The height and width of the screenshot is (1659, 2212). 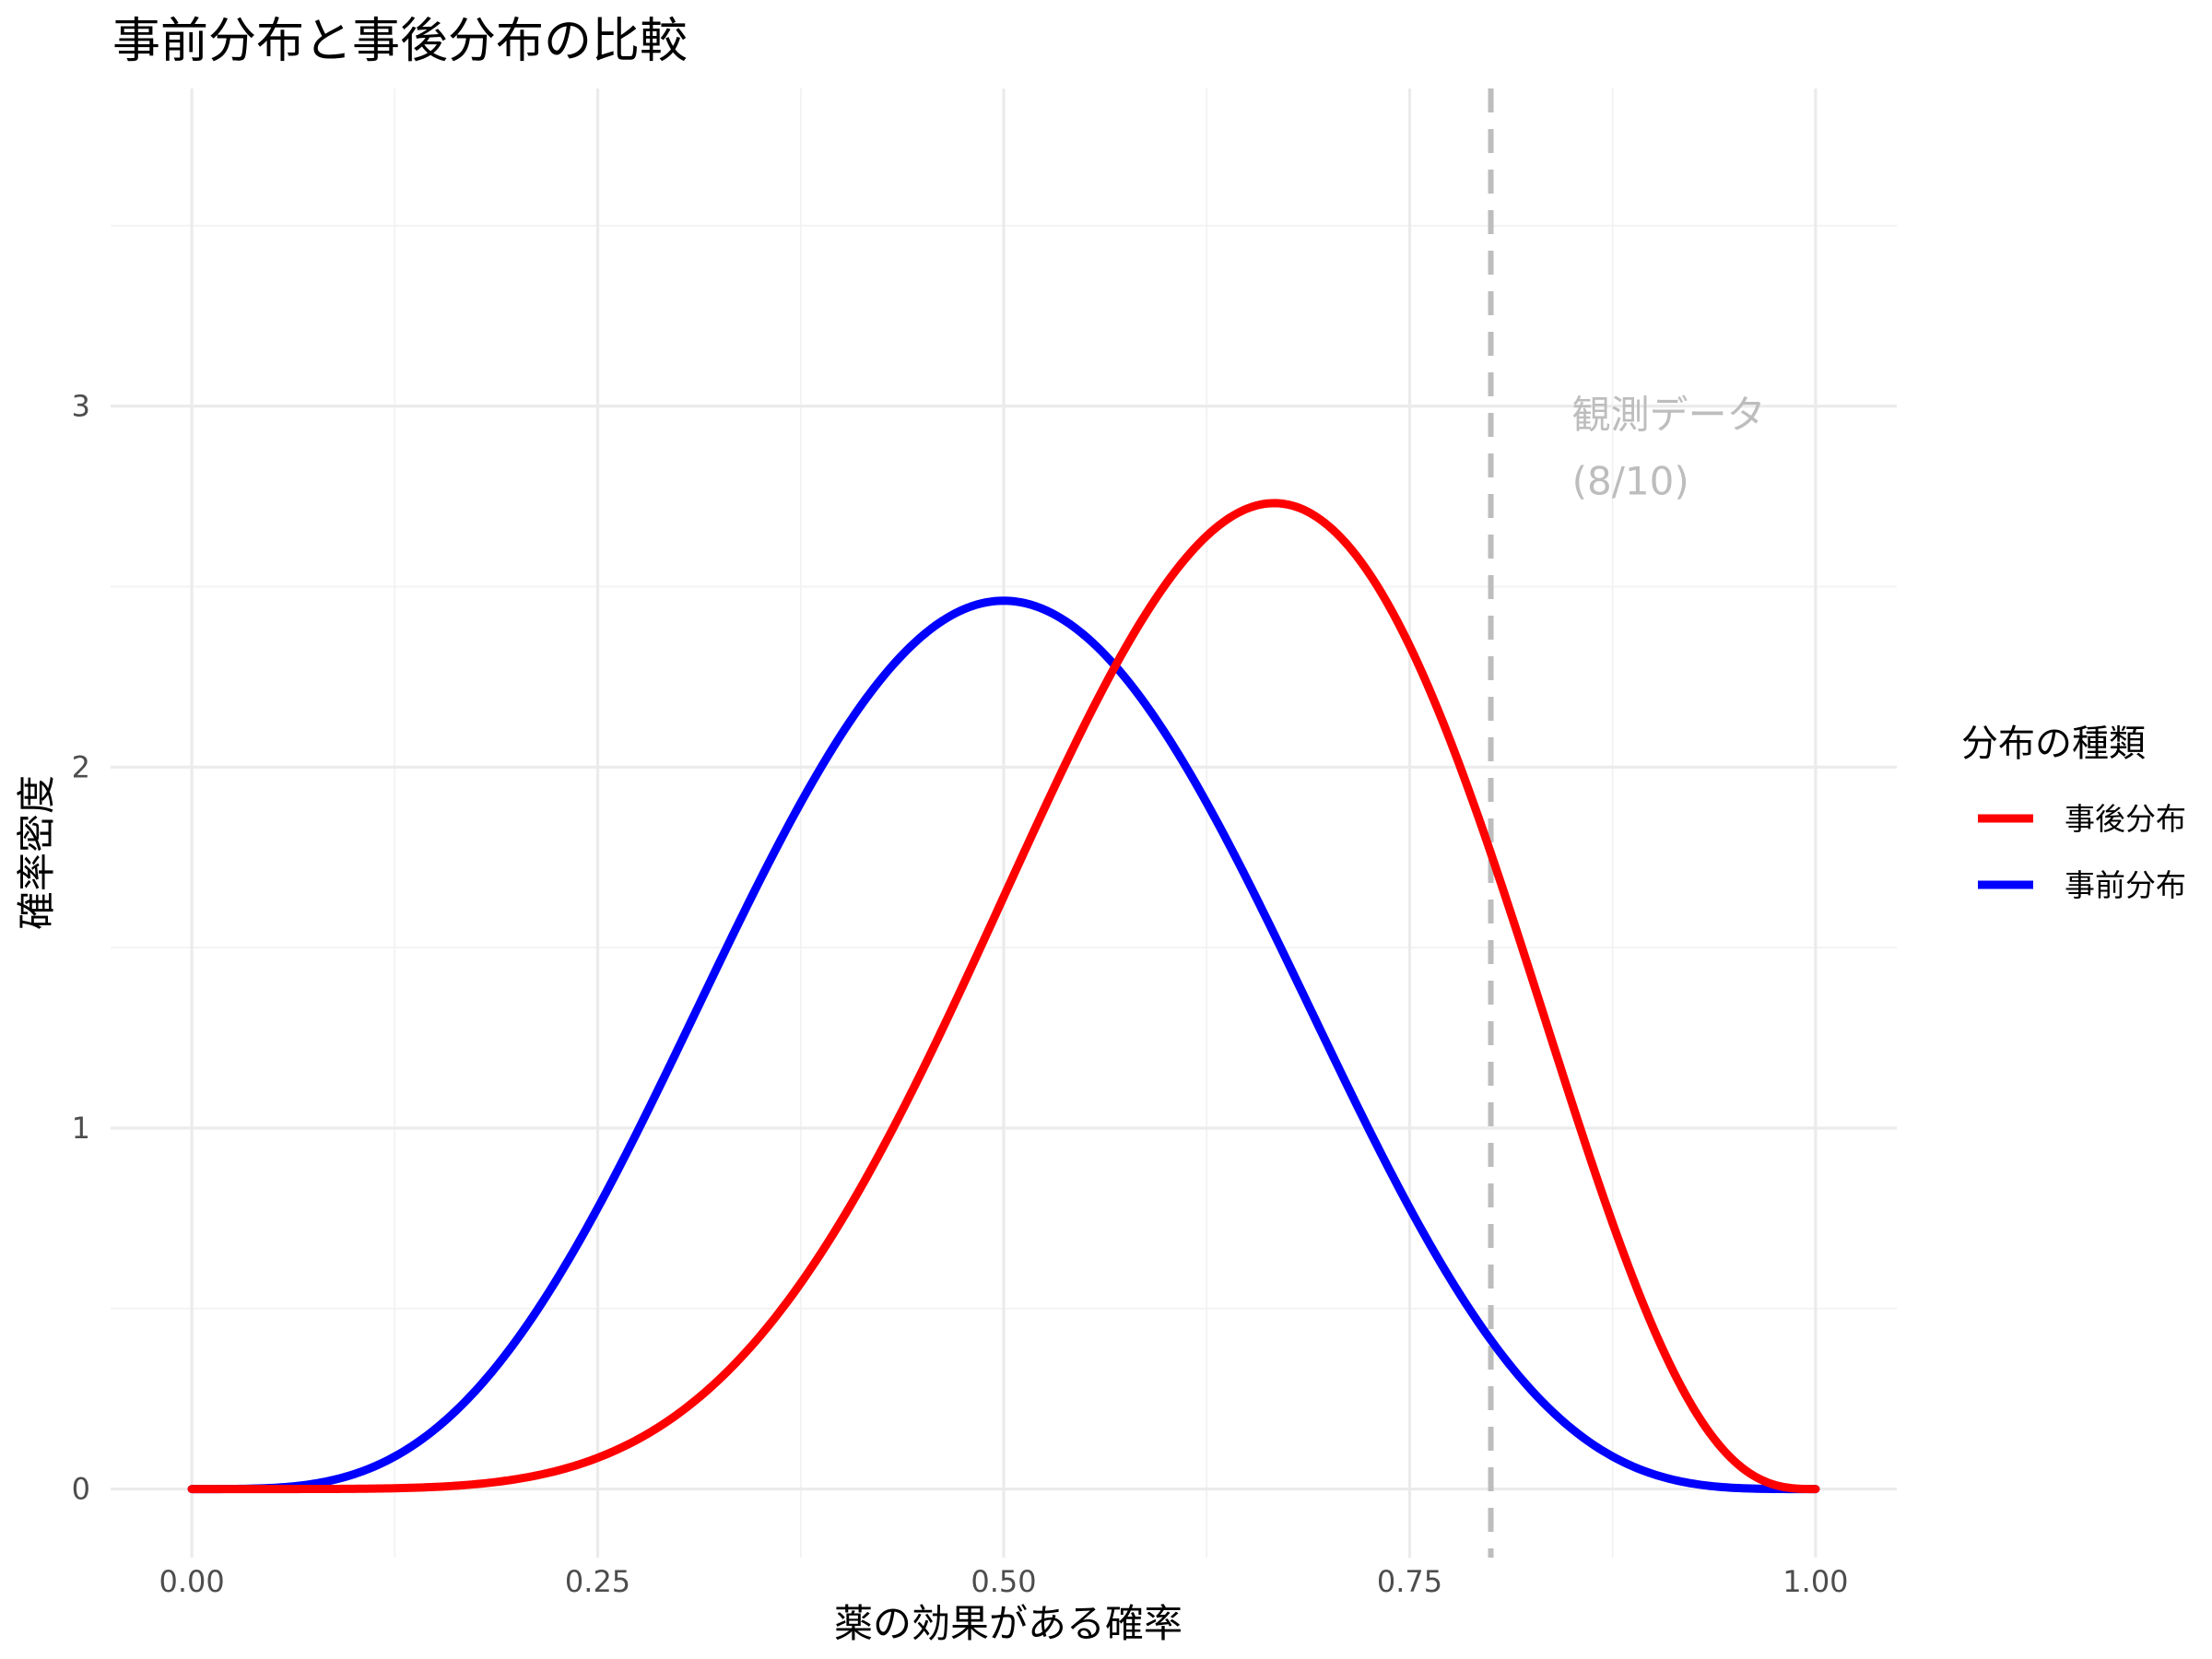 I want to click on x-tick-label: 0.75, so click(x=1409, y=1581).